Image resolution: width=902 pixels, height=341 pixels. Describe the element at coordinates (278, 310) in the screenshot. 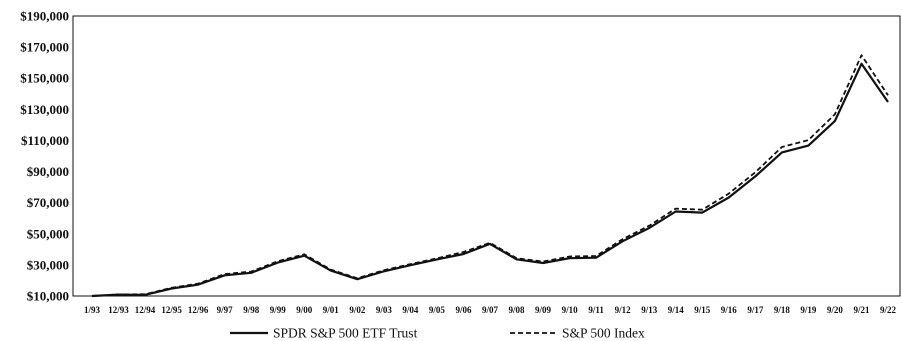

I see `x-tick-label: 9/99` at that location.